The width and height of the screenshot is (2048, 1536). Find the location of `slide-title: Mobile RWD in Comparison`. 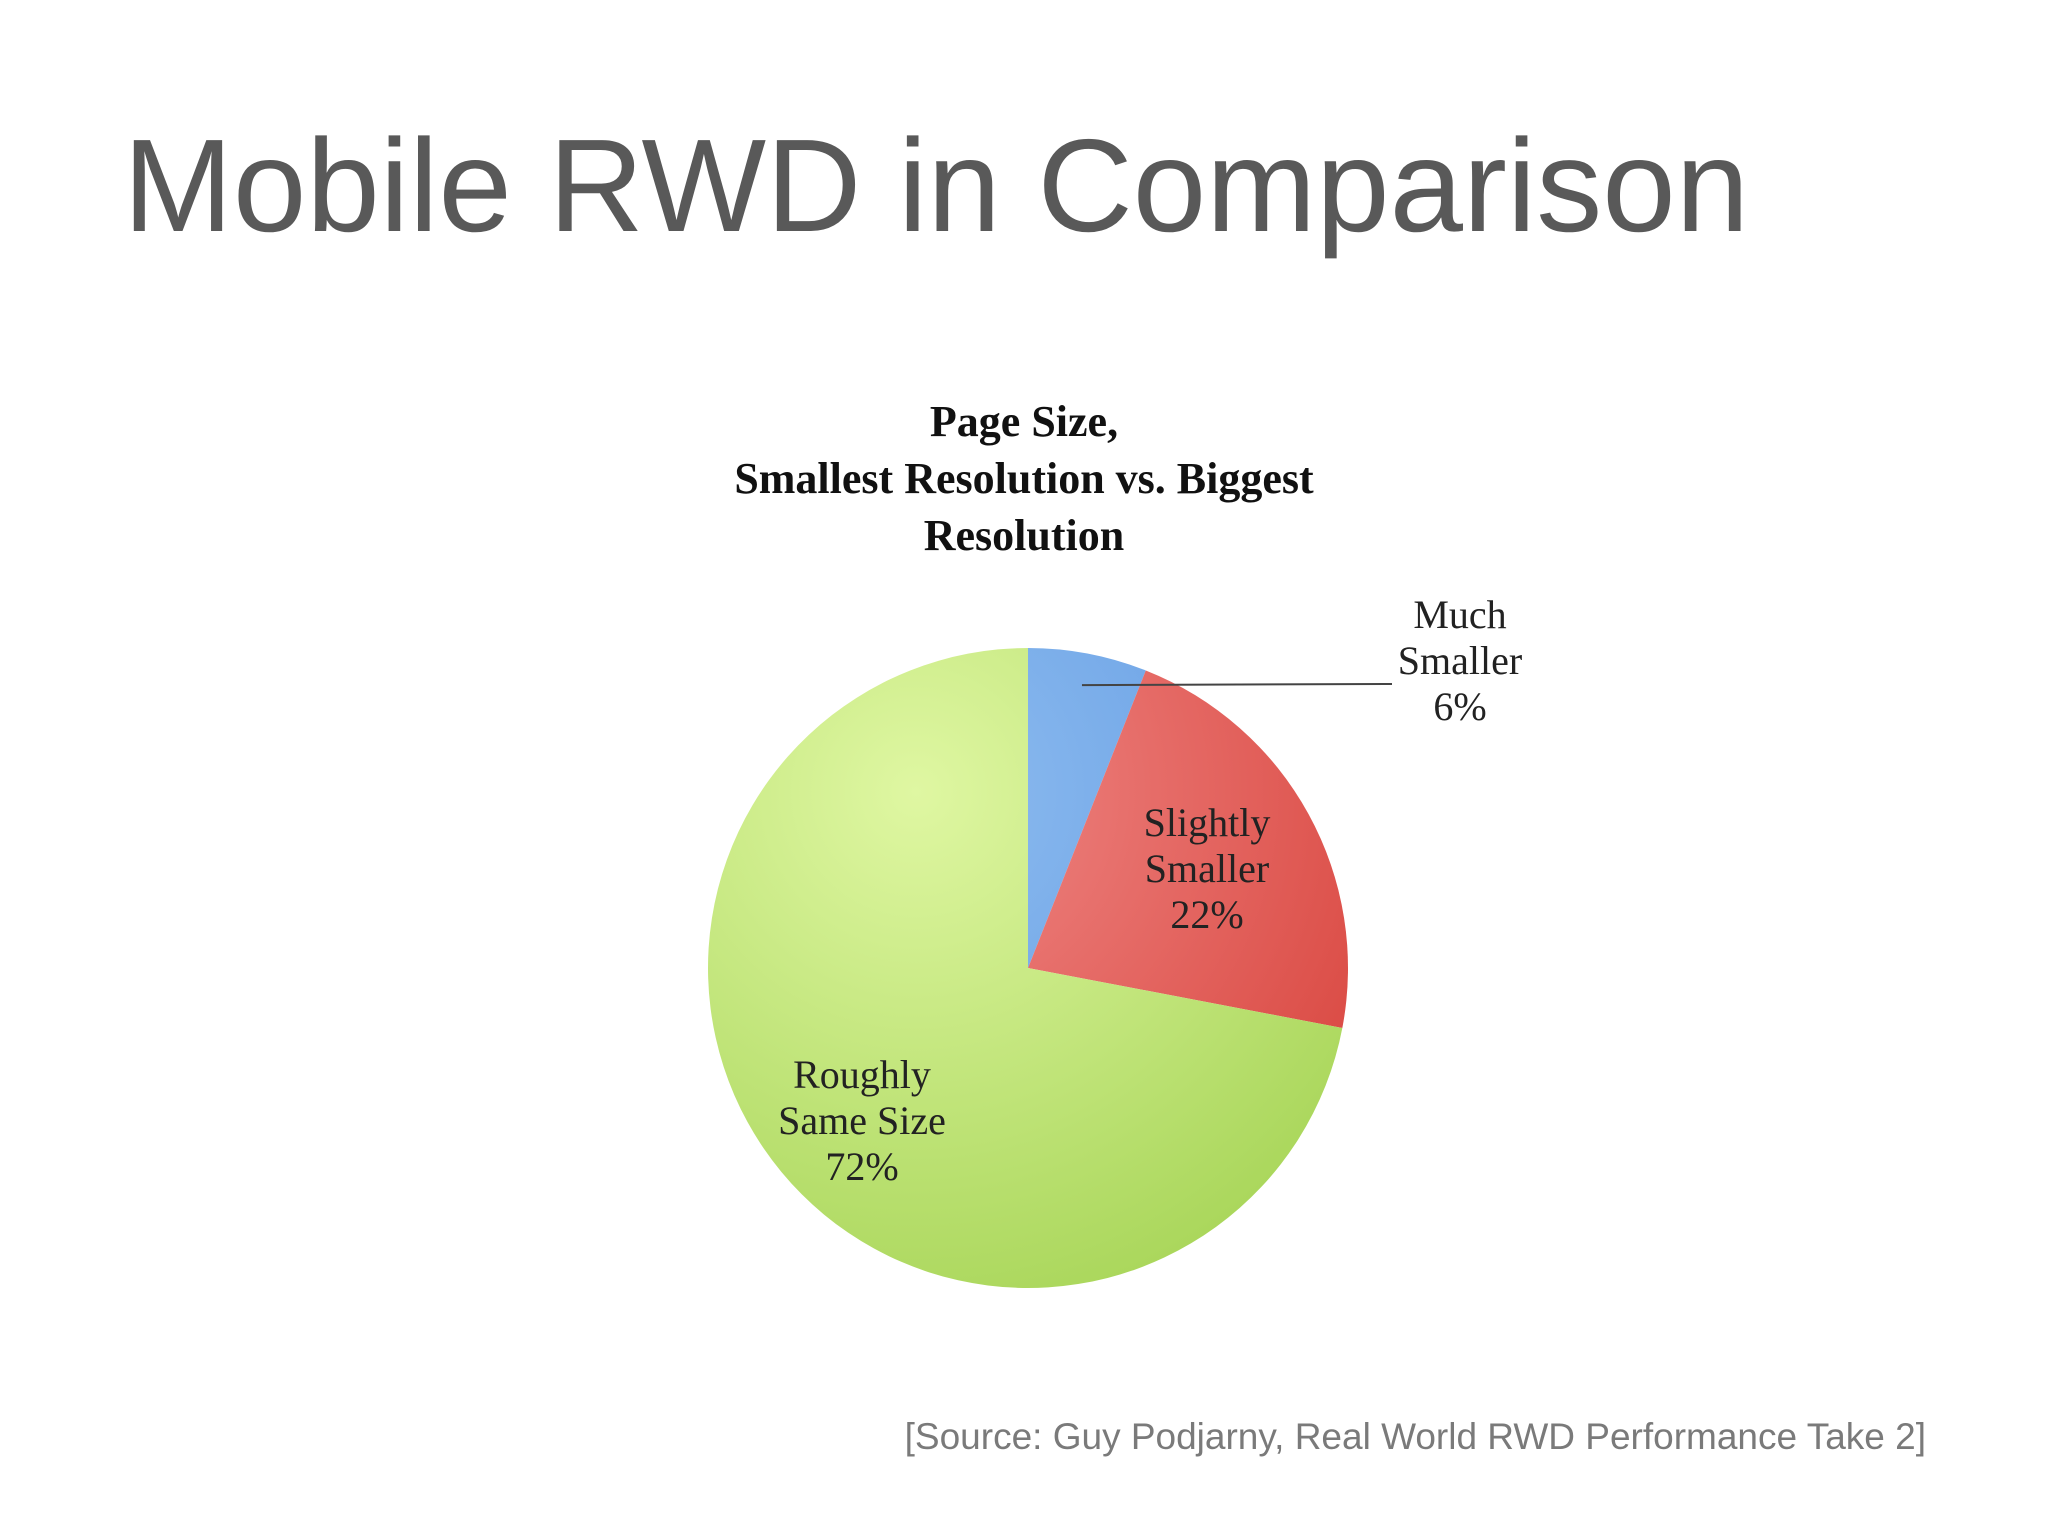

slide-title: Mobile RWD in Comparison is located at coordinates (936, 185).